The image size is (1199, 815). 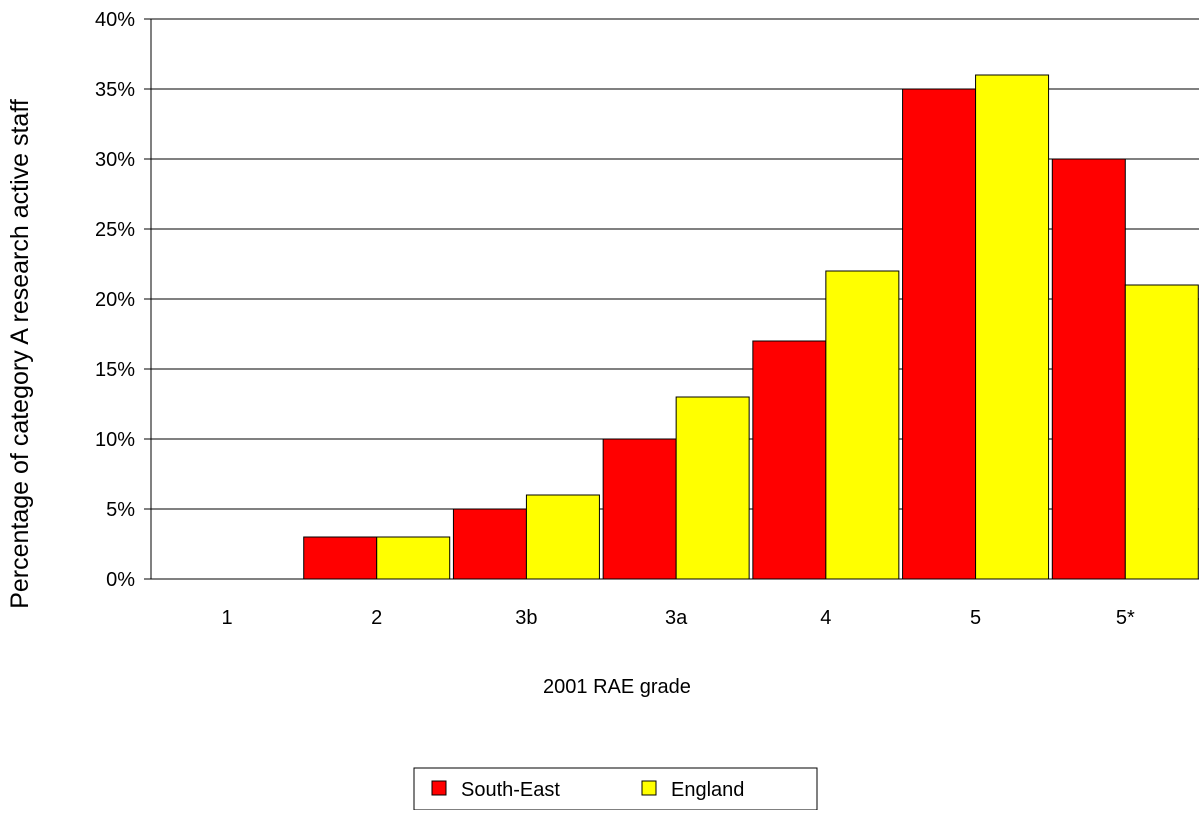 What do you see at coordinates (510, 790) in the screenshot?
I see `legend-label: South-East` at bounding box center [510, 790].